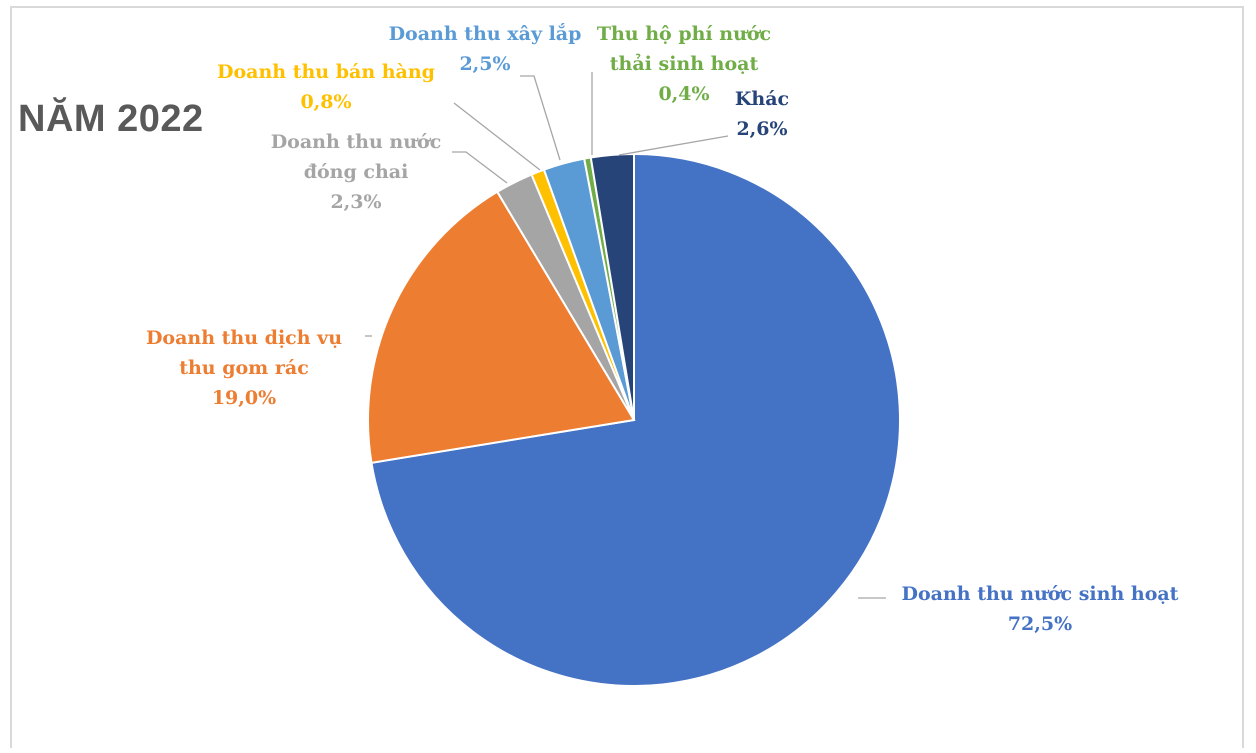  What do you see at coordinates (326, 72) in the screenshot?
I see `slice-name-3: Doanh thu bán hàng` at bounding box center [326, 72].